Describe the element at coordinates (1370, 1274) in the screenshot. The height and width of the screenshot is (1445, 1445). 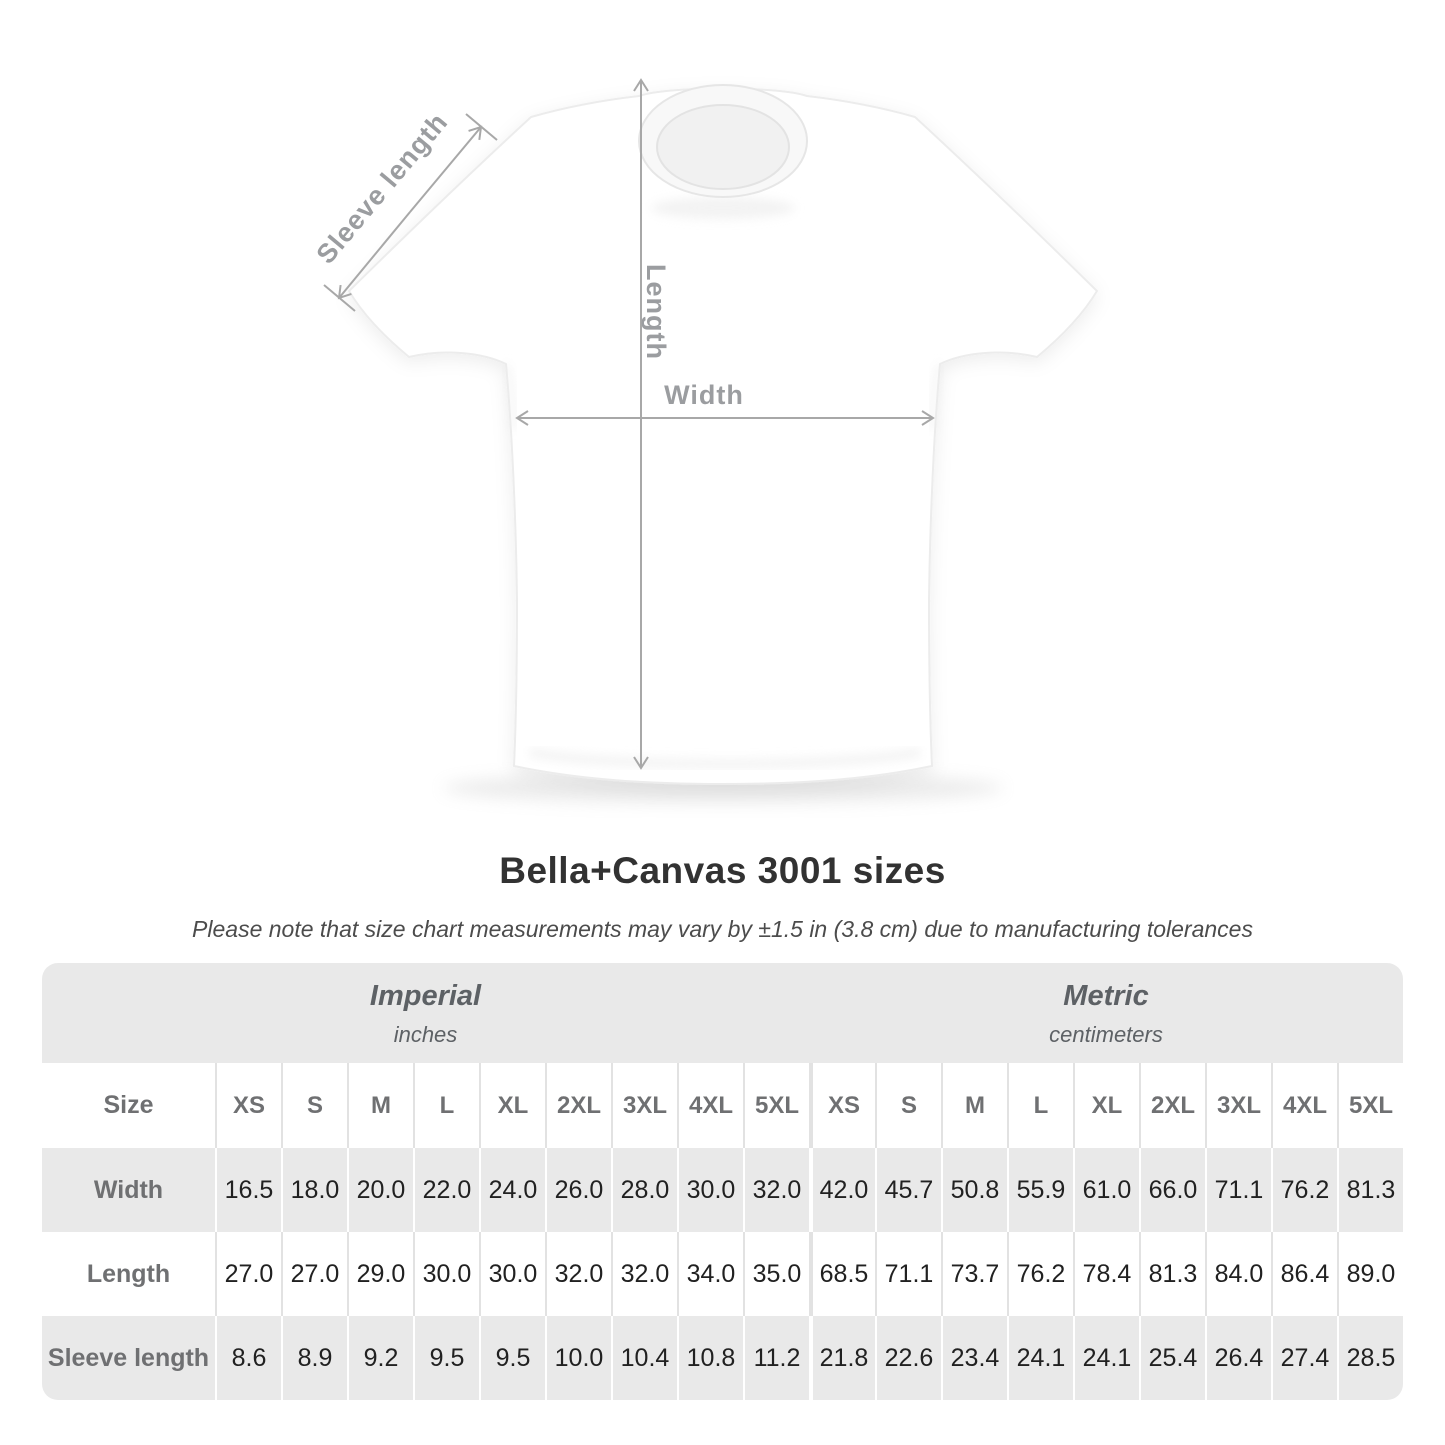
I see `value-cell: 89.0` at that location.